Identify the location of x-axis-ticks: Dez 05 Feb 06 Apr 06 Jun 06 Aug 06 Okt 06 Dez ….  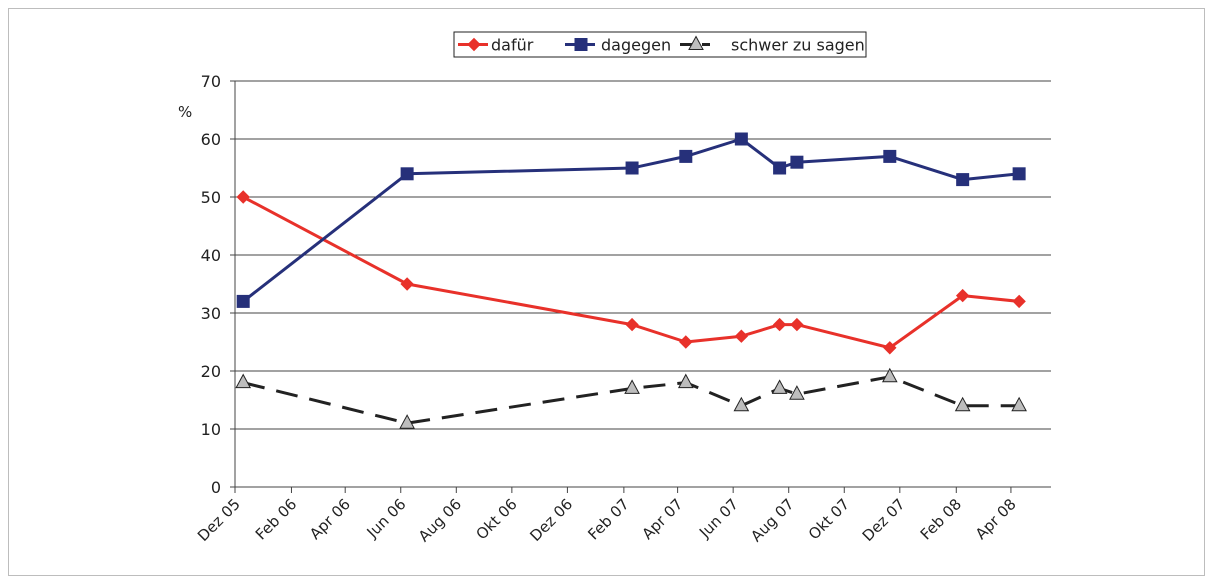
(607, 516).